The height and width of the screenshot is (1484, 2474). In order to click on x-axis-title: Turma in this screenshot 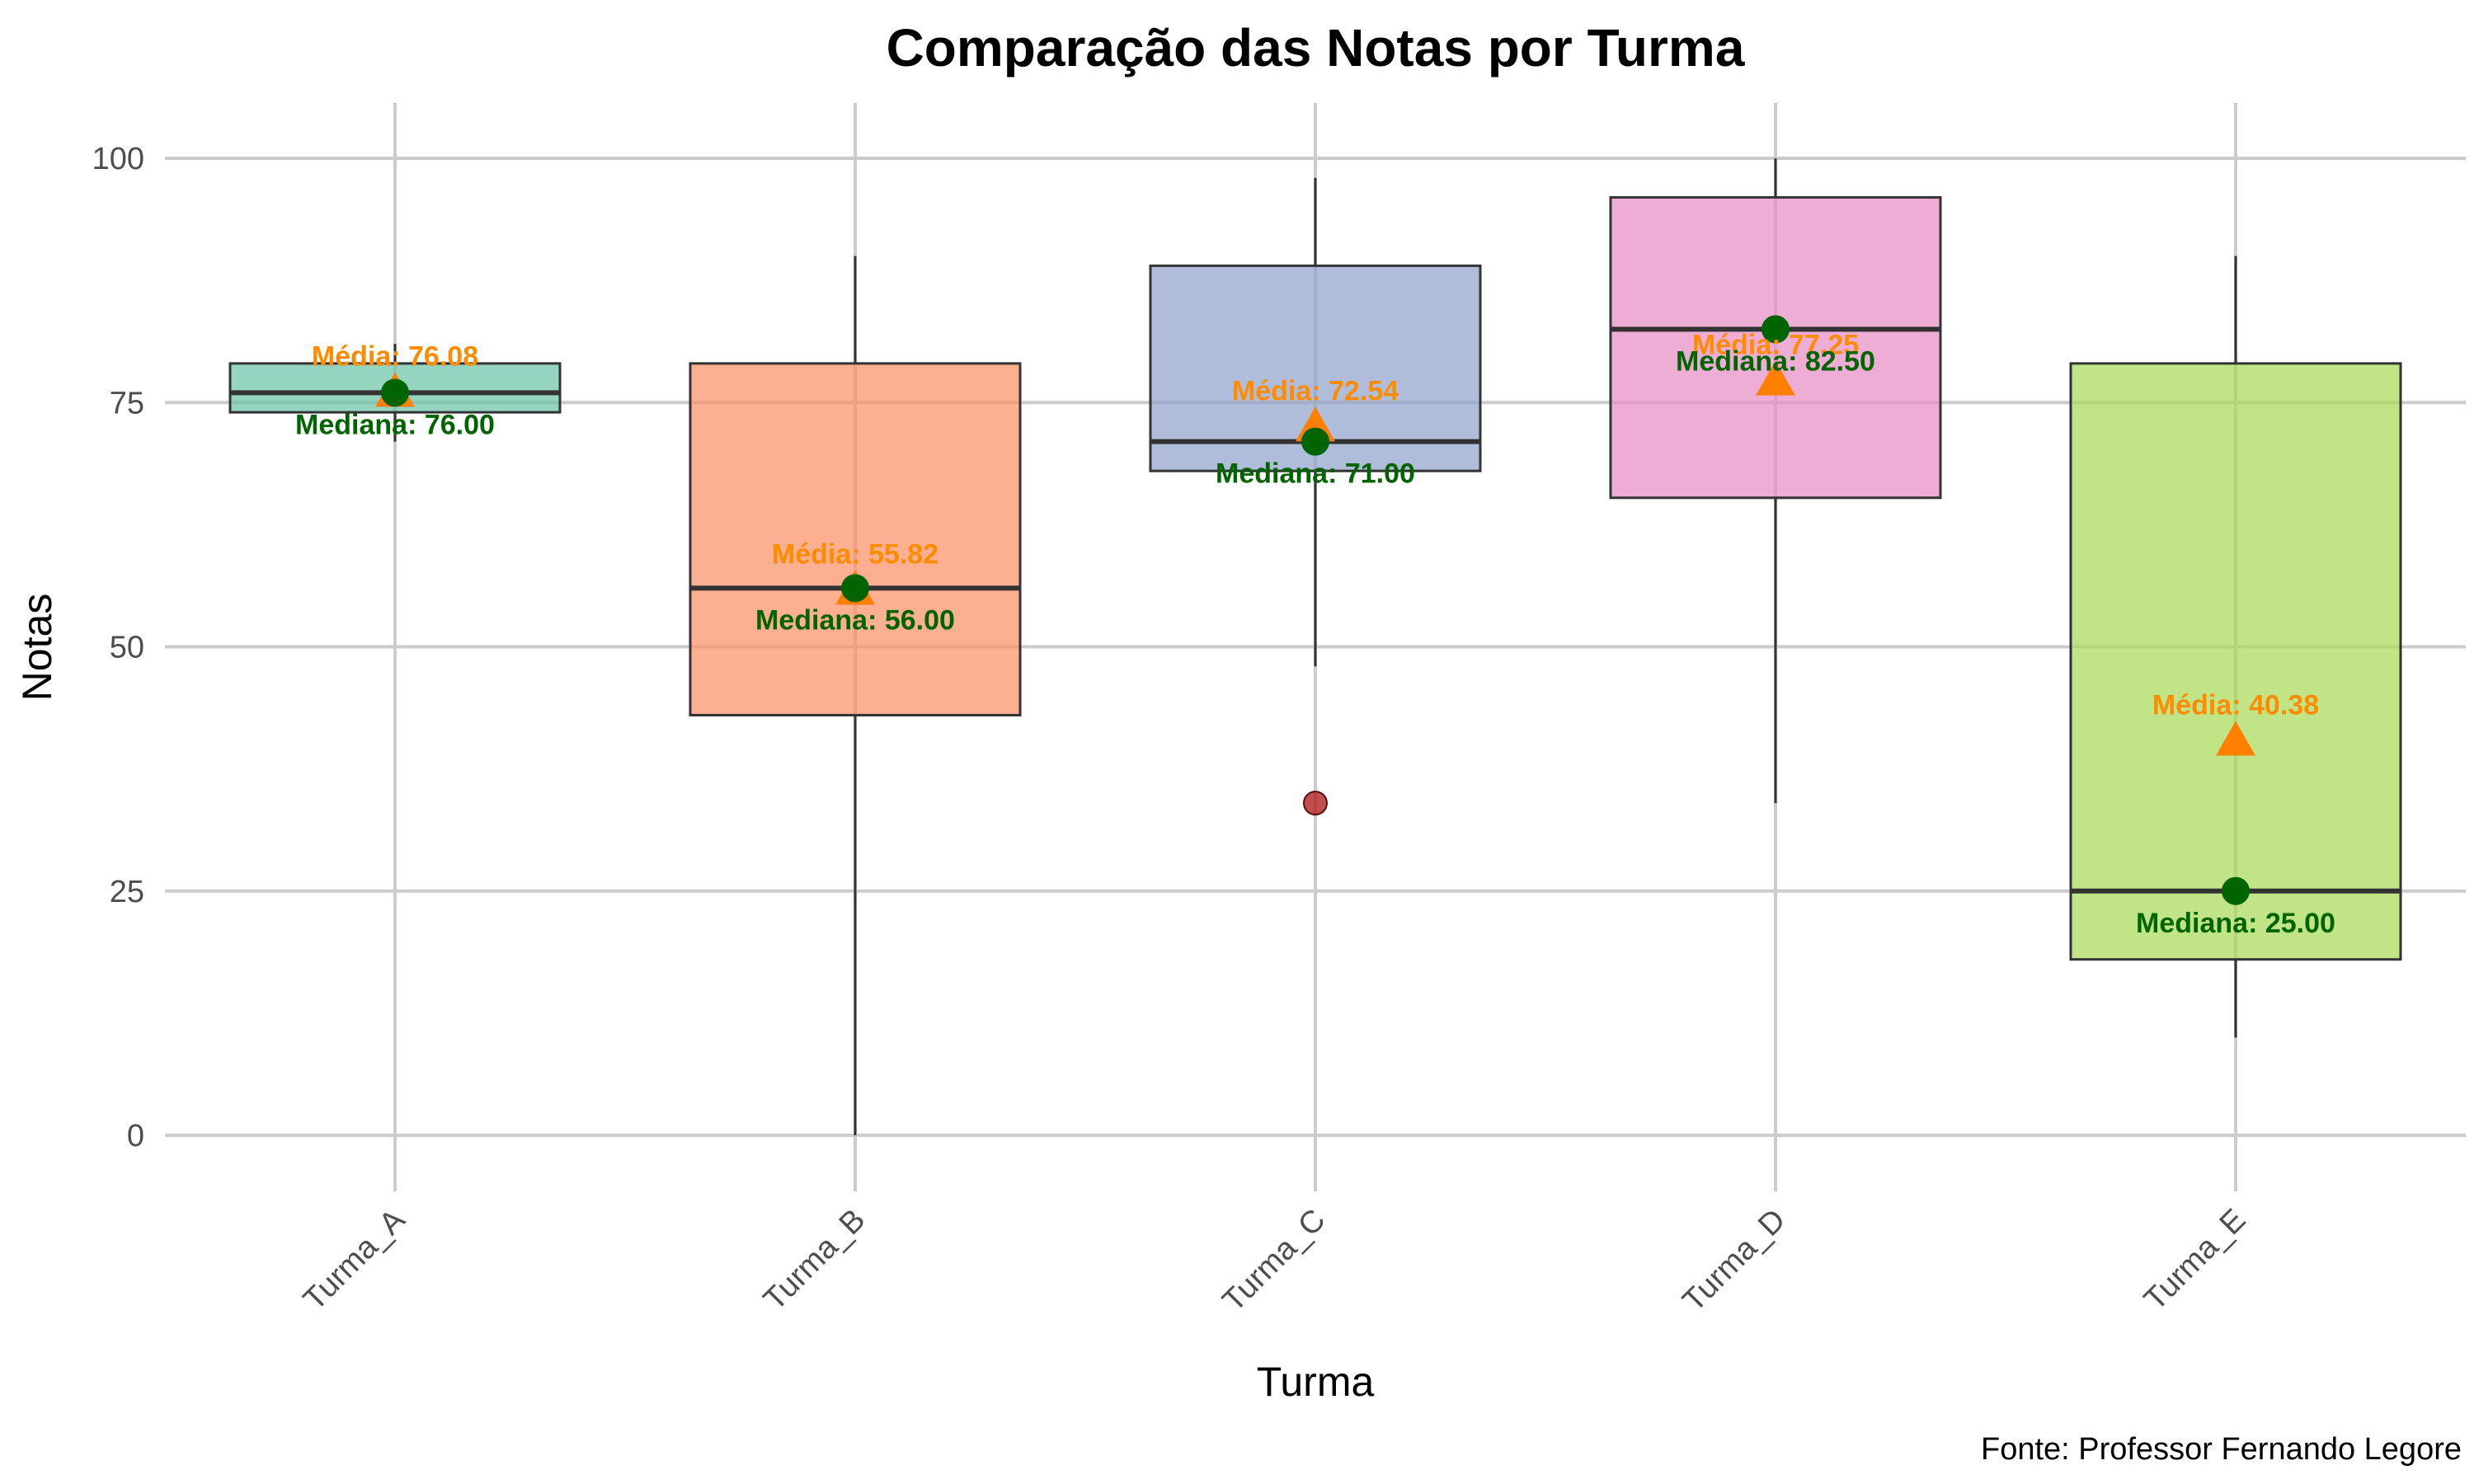, I will do `click(1316, 1382)`.